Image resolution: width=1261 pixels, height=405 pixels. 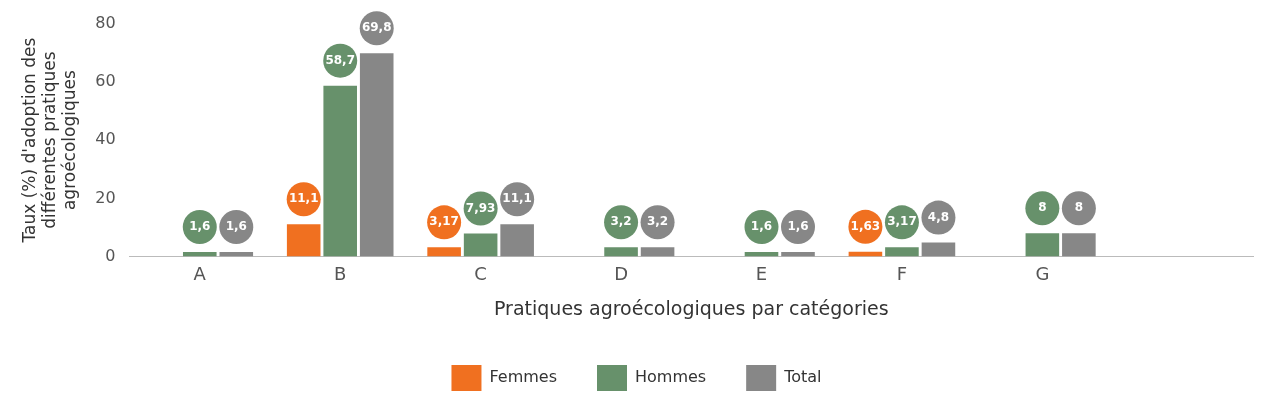 I want to click on data-label: 58,7, so click(x=340, y=59).